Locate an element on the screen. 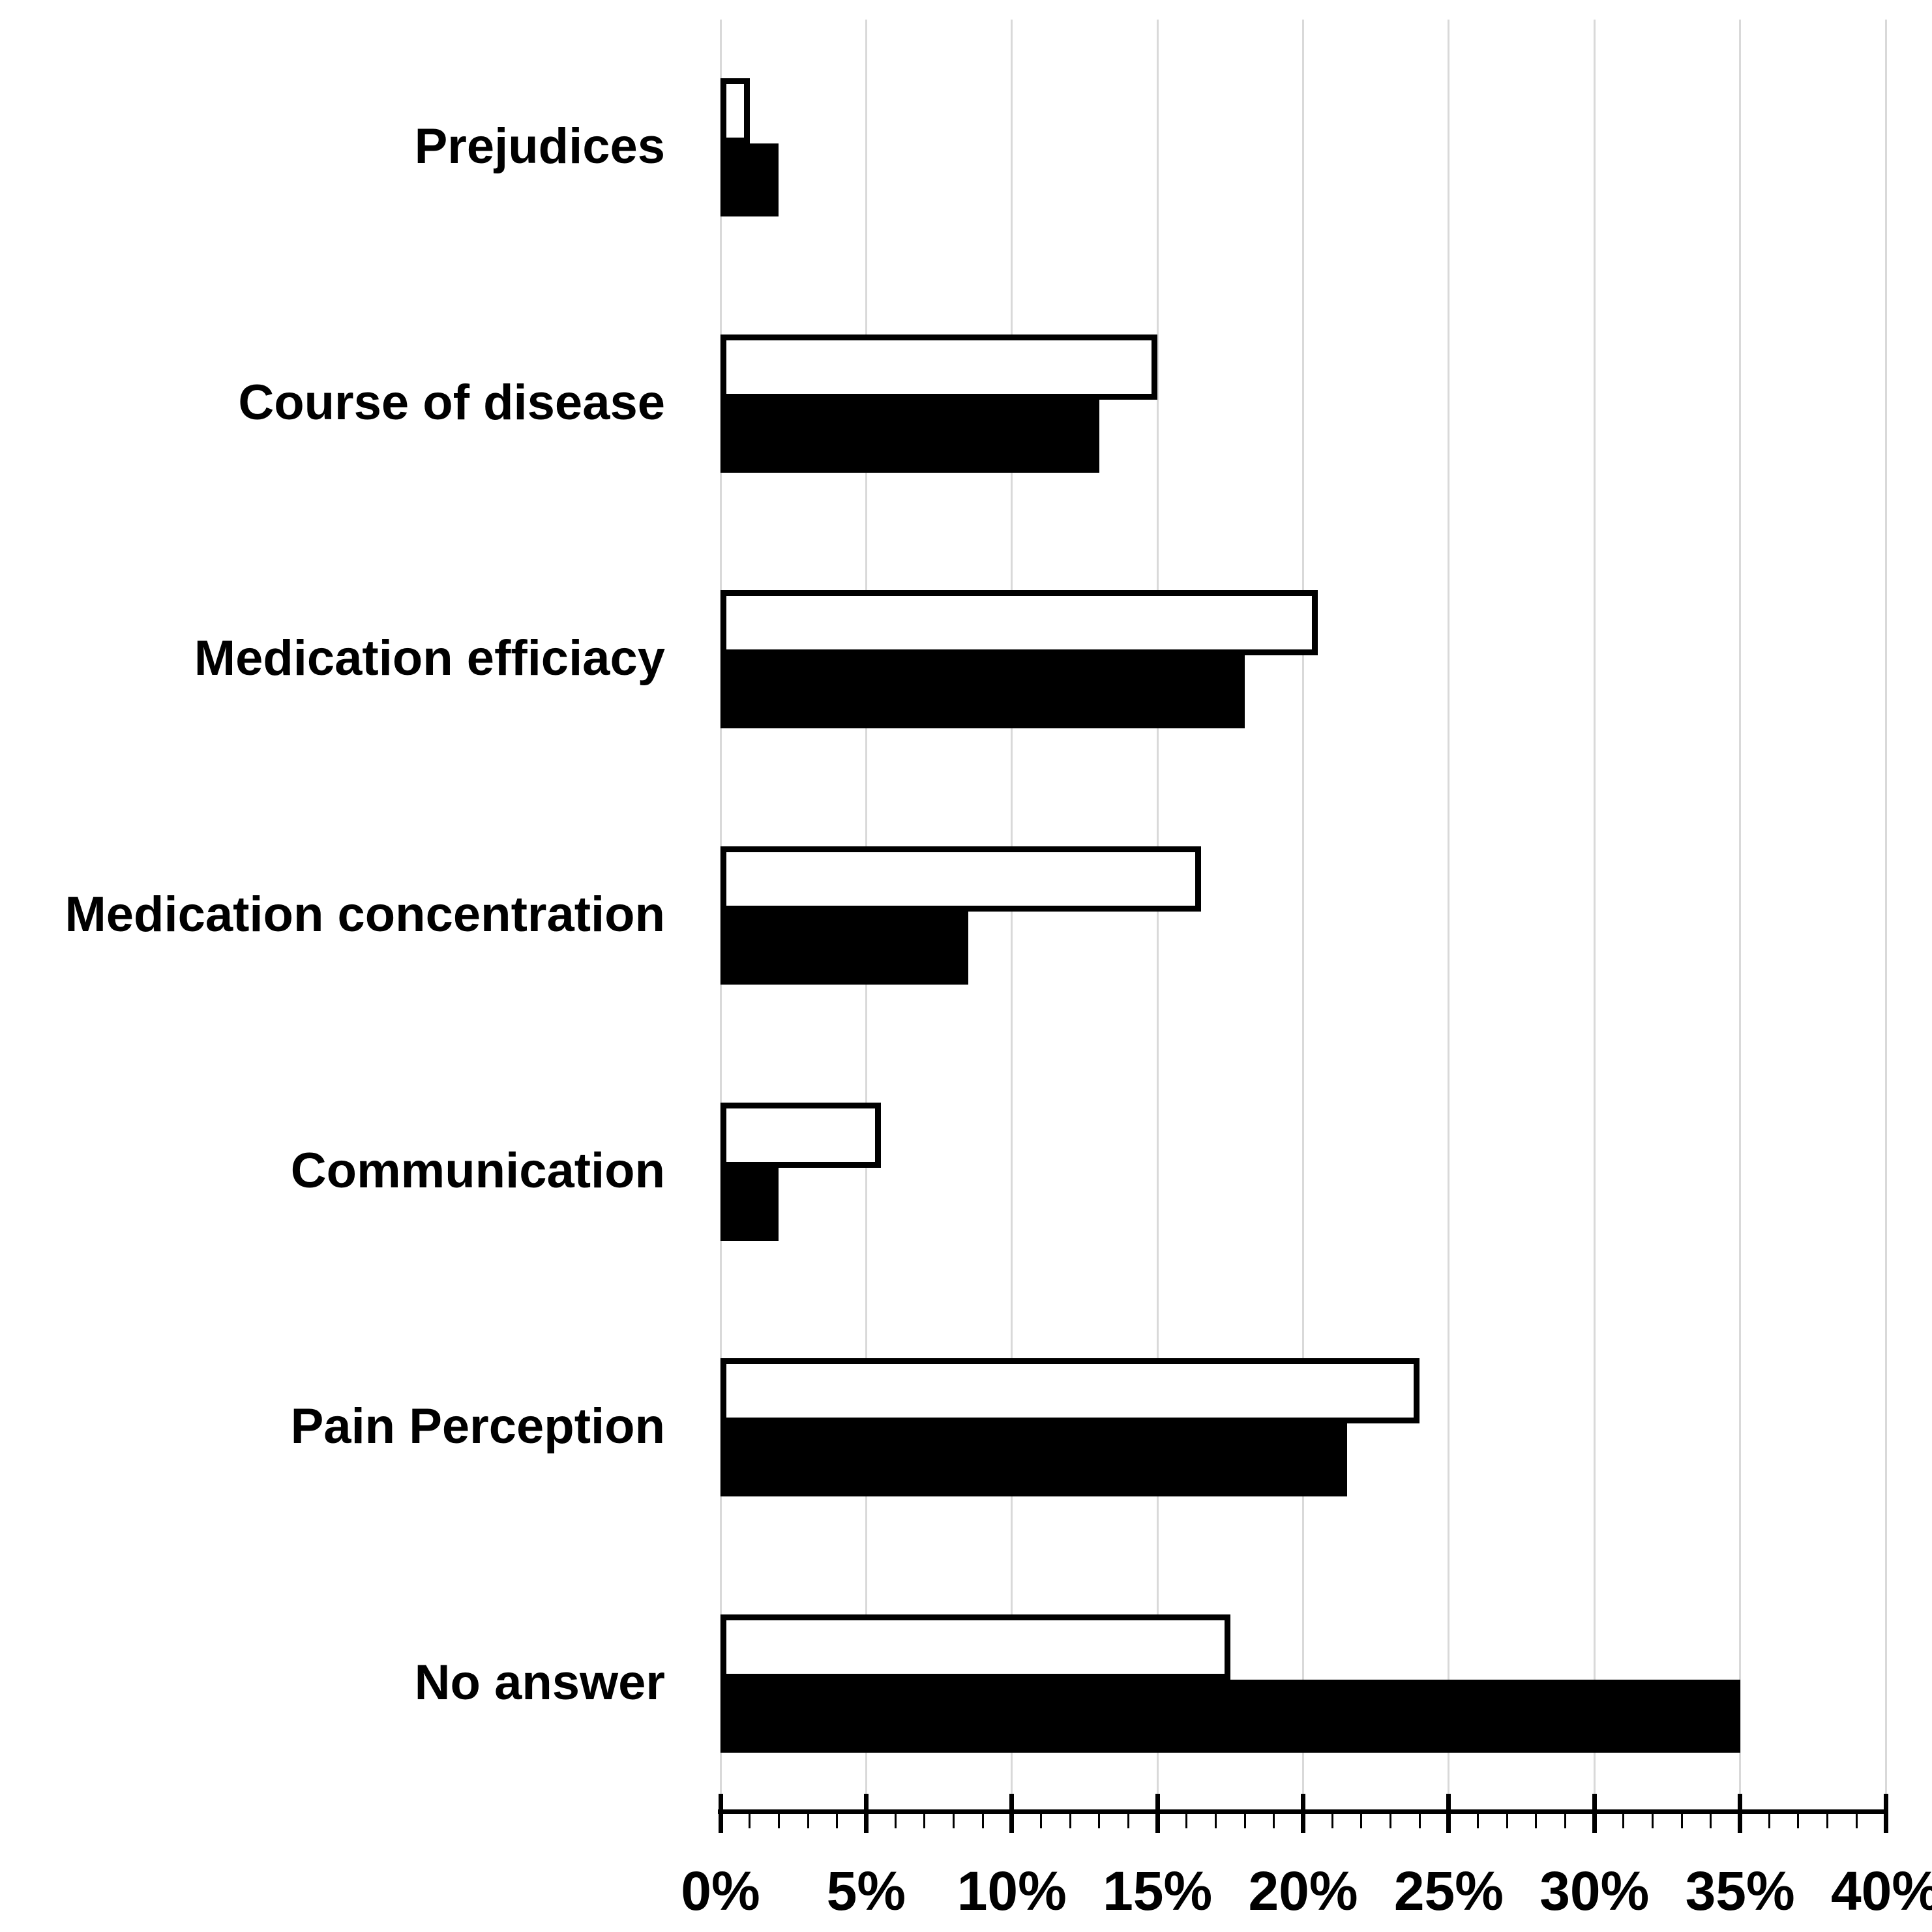 The image size is (1932, 1932). bar-medication-concentration-white-outlined-bar is located at coordinates (961, 879).